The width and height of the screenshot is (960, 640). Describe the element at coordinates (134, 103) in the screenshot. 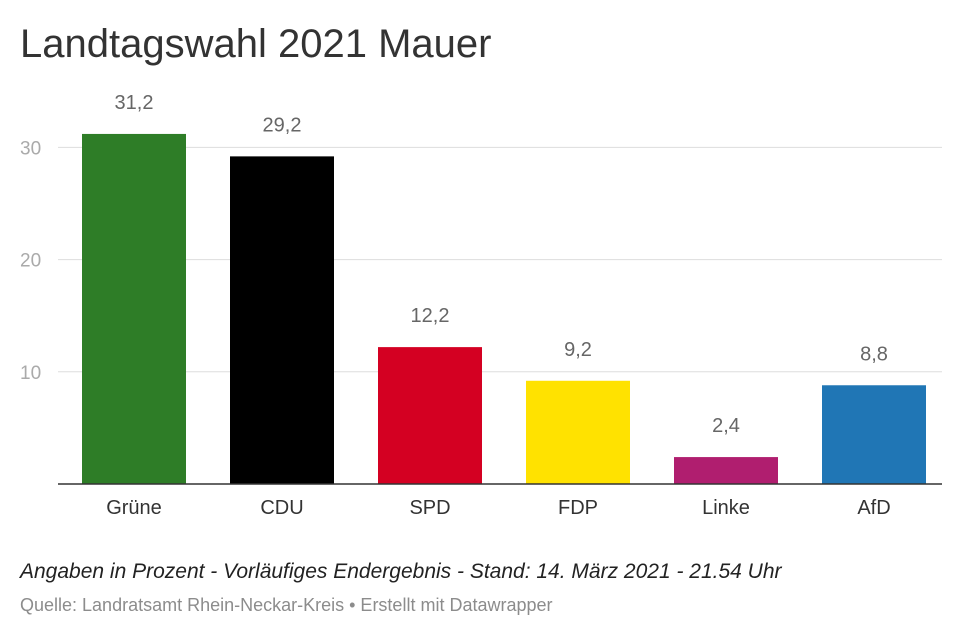

I see `data-label: 31,2` at that location.